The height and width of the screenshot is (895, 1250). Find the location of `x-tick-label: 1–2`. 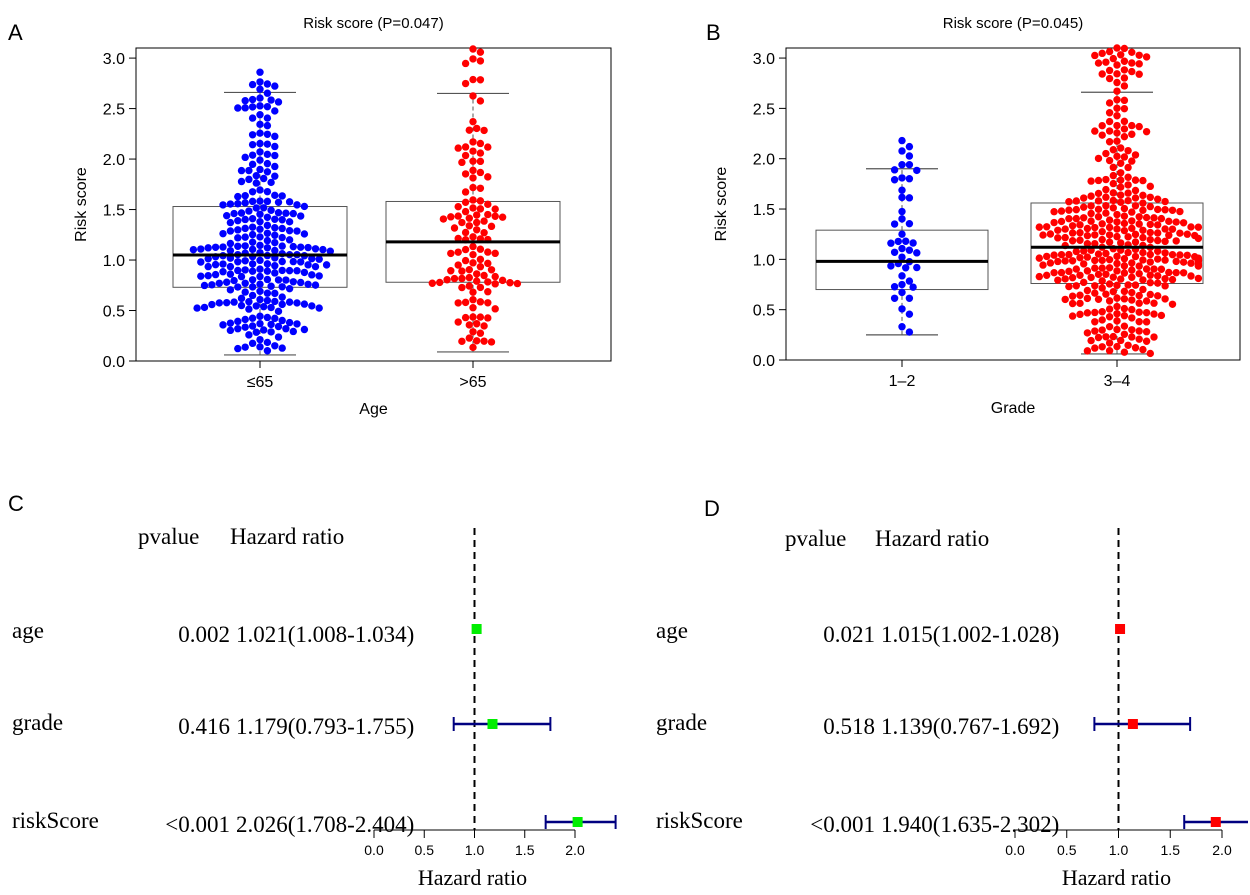

x-tick-label: 1–2 is located at coordinates (902, 381).